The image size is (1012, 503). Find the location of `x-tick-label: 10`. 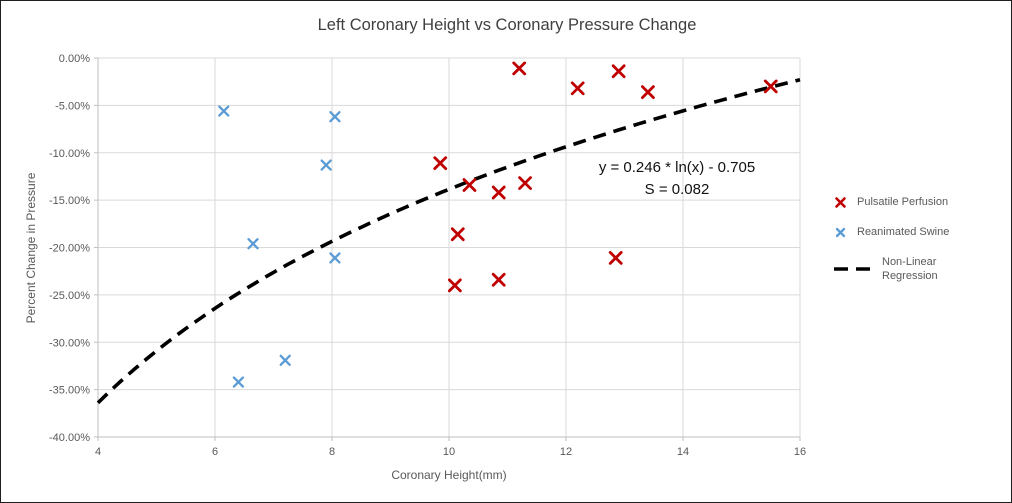

x-tick-label: 10 is located at coordinates (449, 452).